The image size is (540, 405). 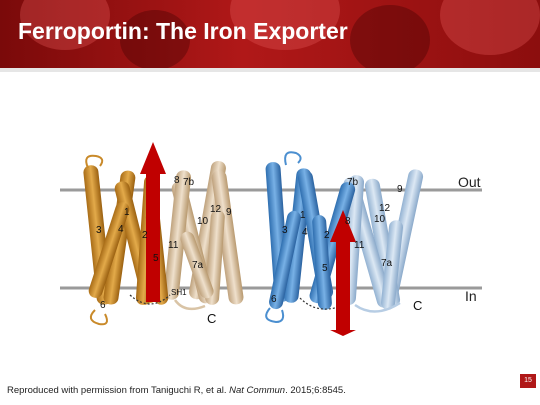 I want to click on right-structure: 1 2 3 4 5 6 7b 8 9 10 11 12 7a C, so click(x=344, y=243).